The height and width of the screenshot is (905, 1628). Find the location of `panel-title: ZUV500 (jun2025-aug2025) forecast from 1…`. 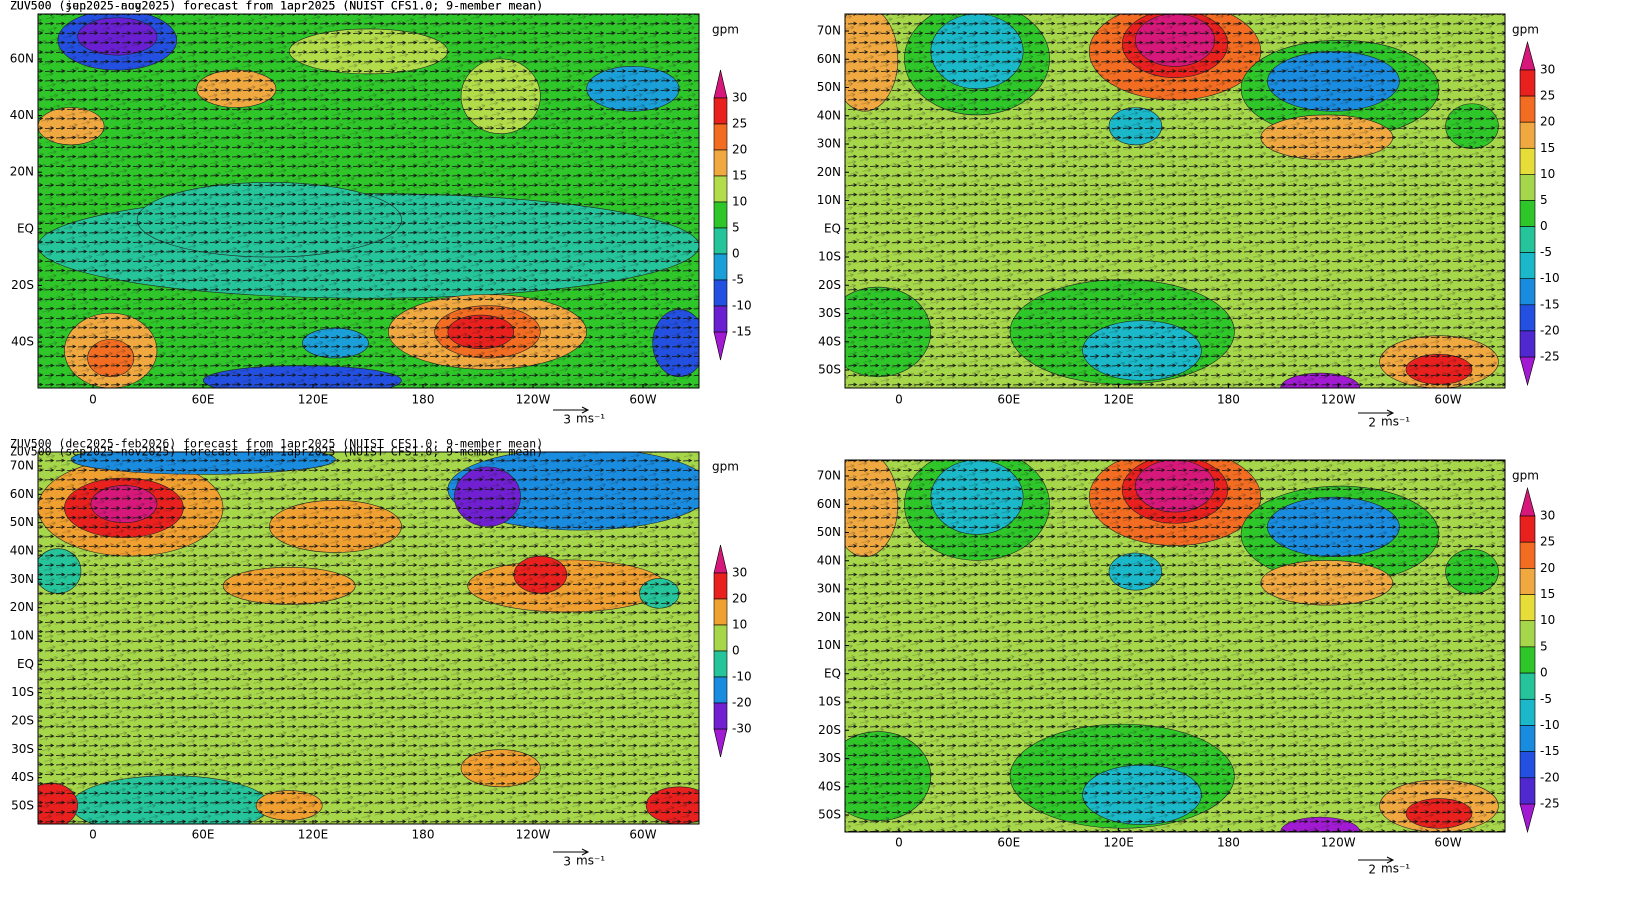

panel-title: ZUV500 (jun2025-aug2025) forecast from 1… is located at coordinates (276, 6).